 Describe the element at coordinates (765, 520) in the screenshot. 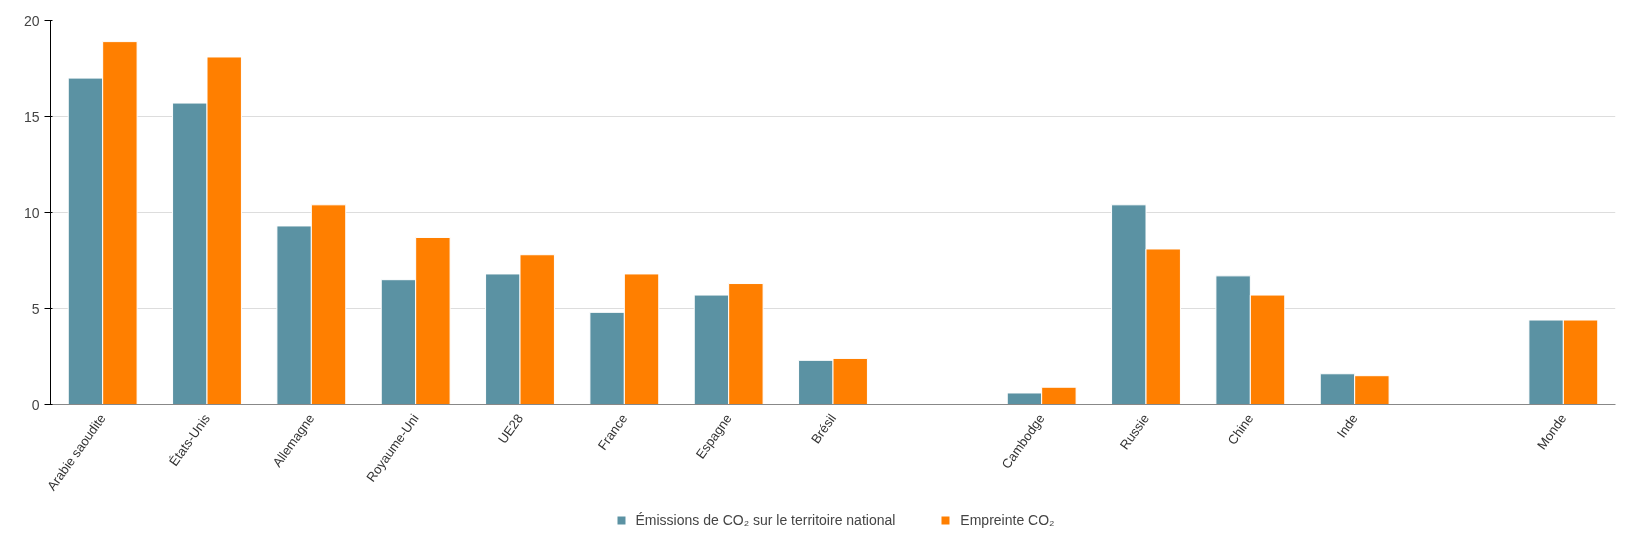

I see `legend-label: Émissions de CO₂ sur le territoire national` at that location.